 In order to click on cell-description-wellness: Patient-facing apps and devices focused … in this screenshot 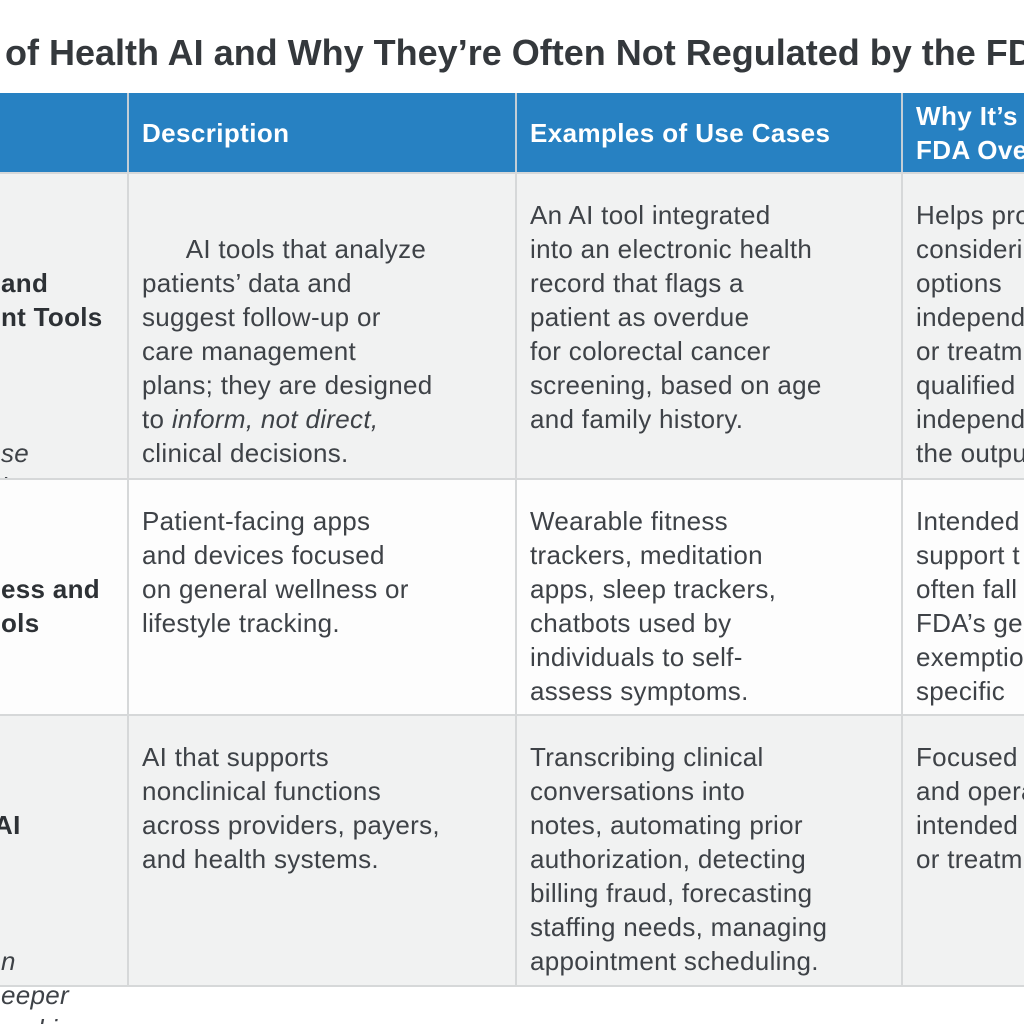, I will do `click(321, 596)`.